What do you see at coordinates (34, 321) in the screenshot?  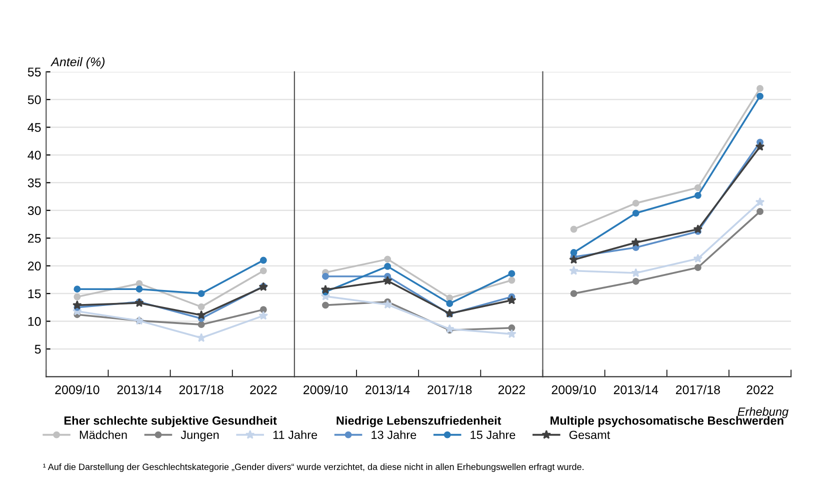 I see `y-tick-label: 10` at bounding box center [34, 321].